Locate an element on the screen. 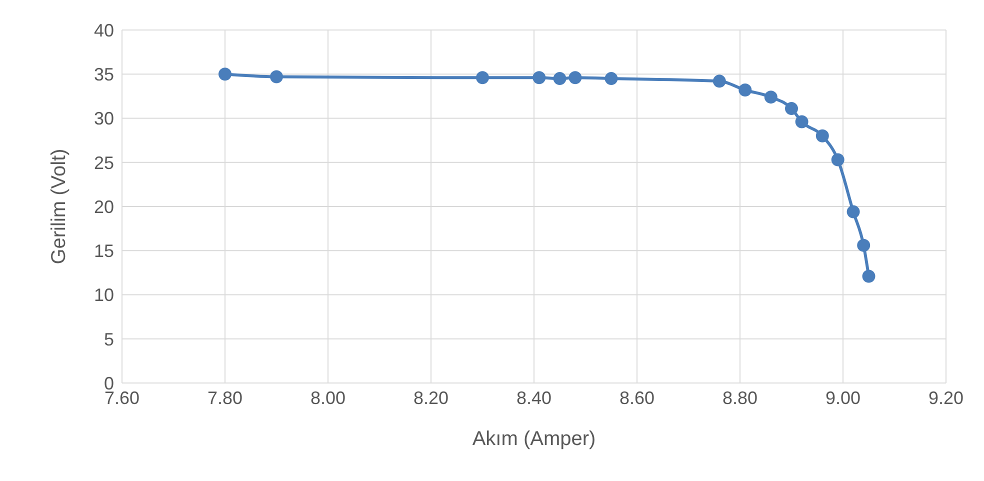 This screenshot has width=984, height=481. y-tick-label: 40 is located at coordinates (104, 30).